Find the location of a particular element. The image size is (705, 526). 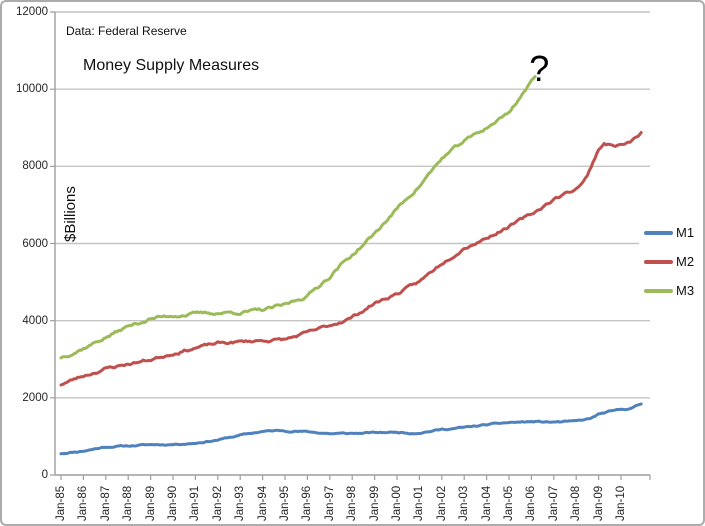

x-tick-label: Jan-94 is located at coordinates (262, 503).